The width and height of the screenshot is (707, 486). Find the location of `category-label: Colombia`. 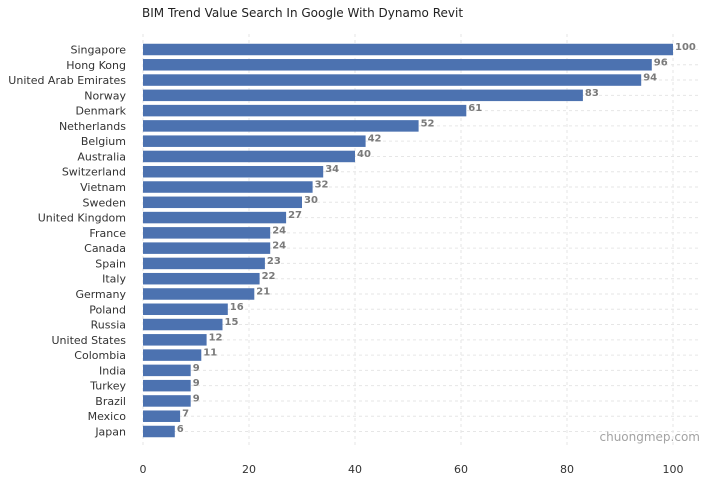

category-label: Colombia is located at coordinates (100, 355).